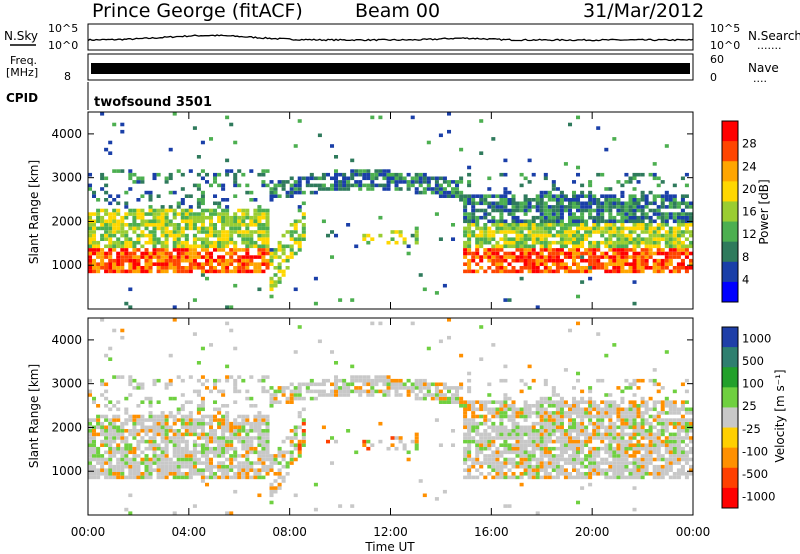 This screenshot has width=800, height=554. Describe the element at coordinates (22, 72) in the screenshot. I see `freq-label-2: [MHz]` at that location.